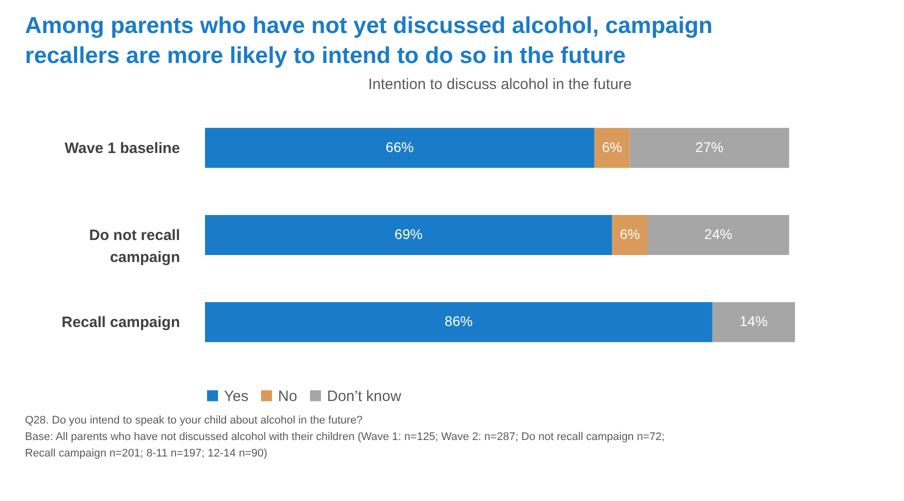 This screenshot has width=904, height=501. What do you see at coordinates (121, 323) in the screenshot?
I see `y-tick-label: Recall campaign` at bounding box center [121, 323].